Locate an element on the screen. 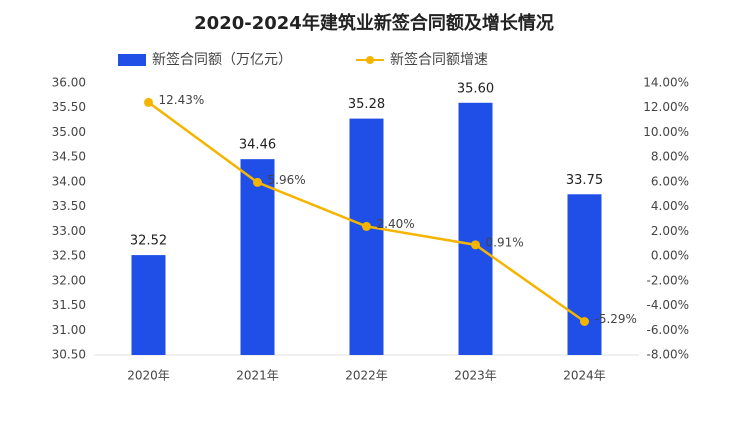 This screenshot has height=422, width=748. y-tick-label: 31.50 is located at coordinates (69, 305).